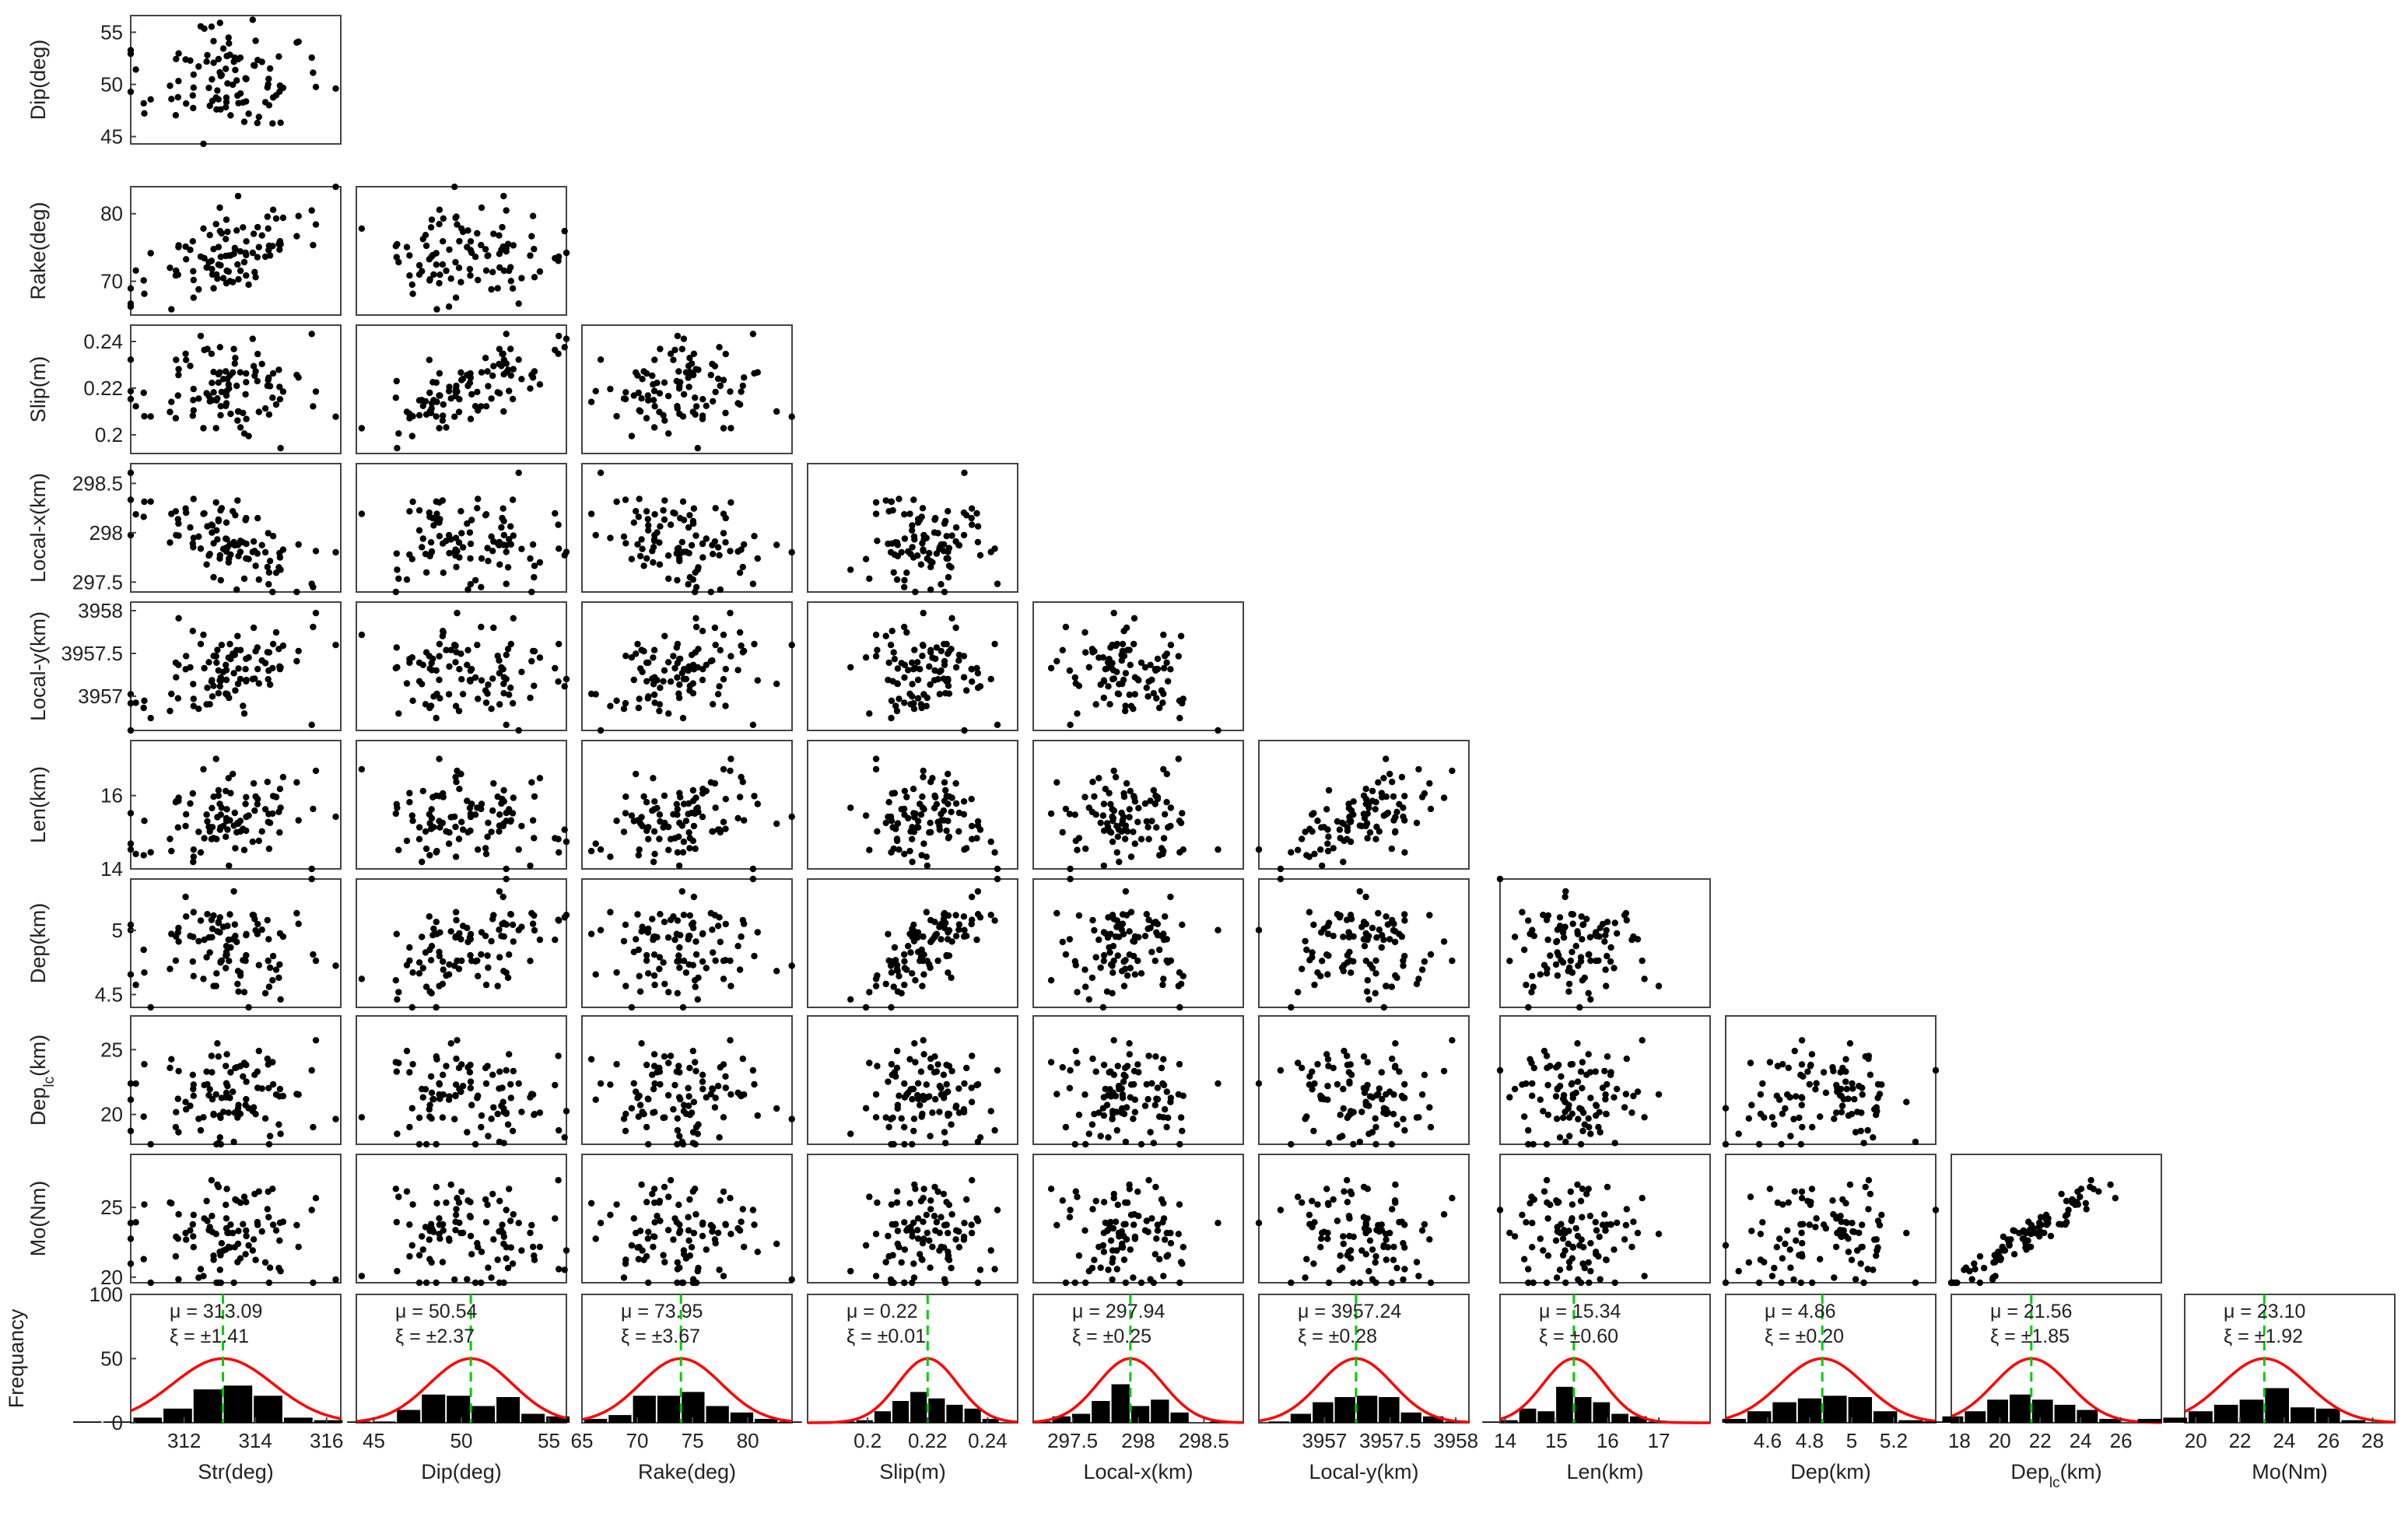 This screenshot has width=2408, height=1513. I want to click on x-tick-label: 0.24, so click(988, 1440).